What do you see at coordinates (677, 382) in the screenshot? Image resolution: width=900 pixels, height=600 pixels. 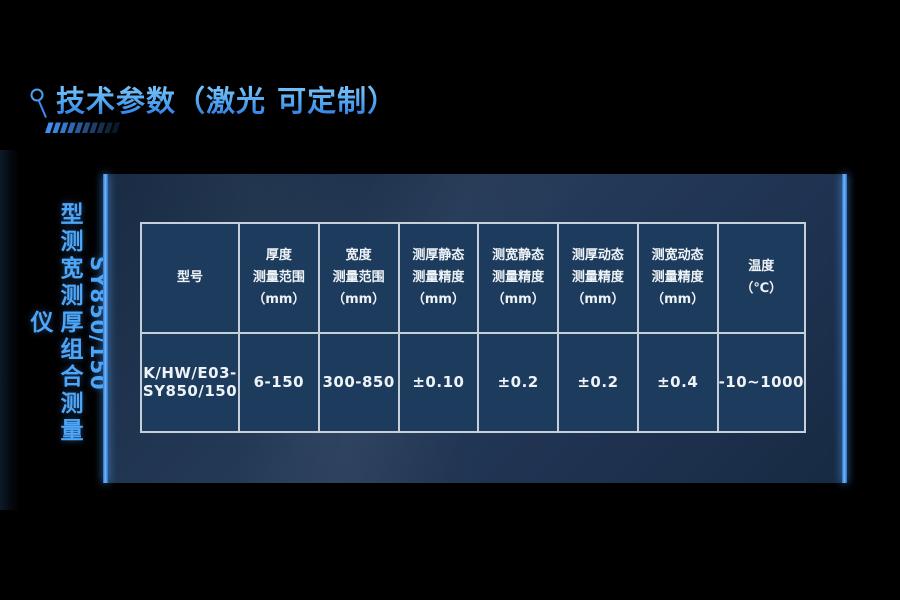 I see `value-cell-width-dynamic-accuracy: ±0.4` at bounding box center [677, 382].